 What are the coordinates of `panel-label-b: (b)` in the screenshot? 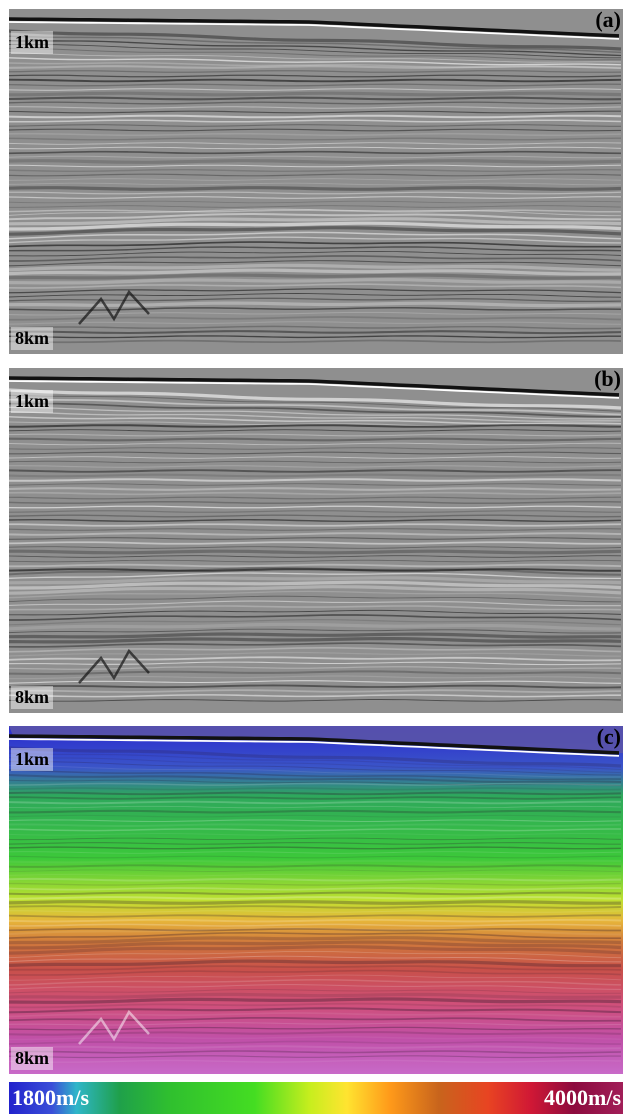 It's located at (607, 379).